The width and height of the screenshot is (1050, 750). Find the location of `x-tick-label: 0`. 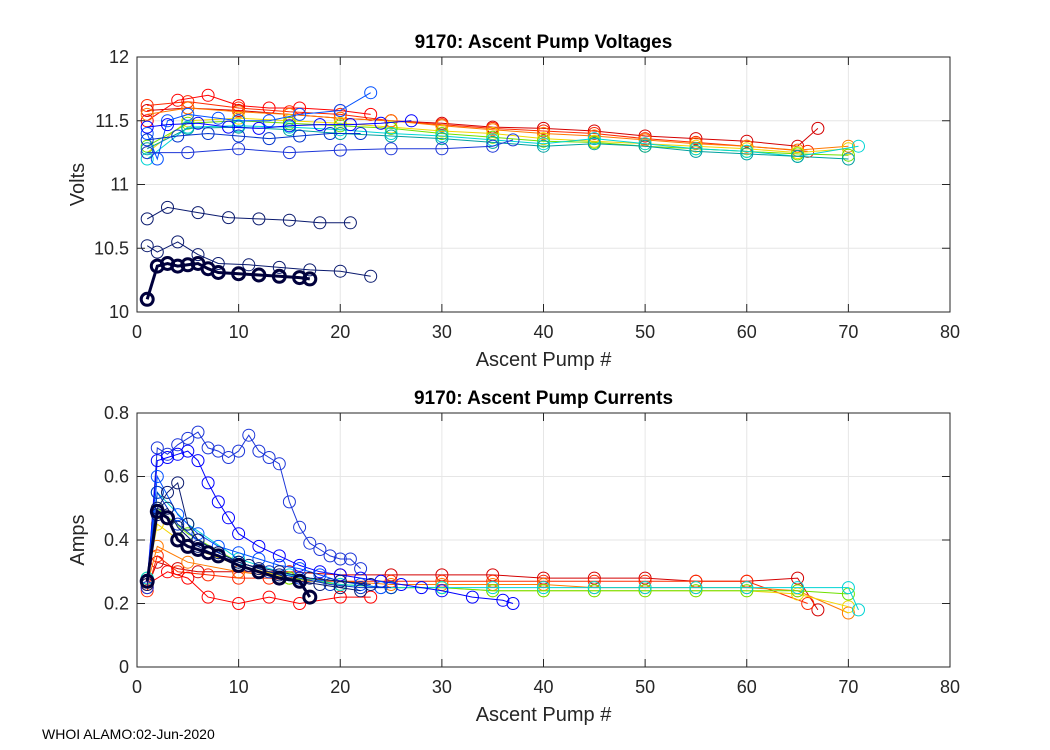

x-tick-label: 0 is located at coordinates (137, 332).